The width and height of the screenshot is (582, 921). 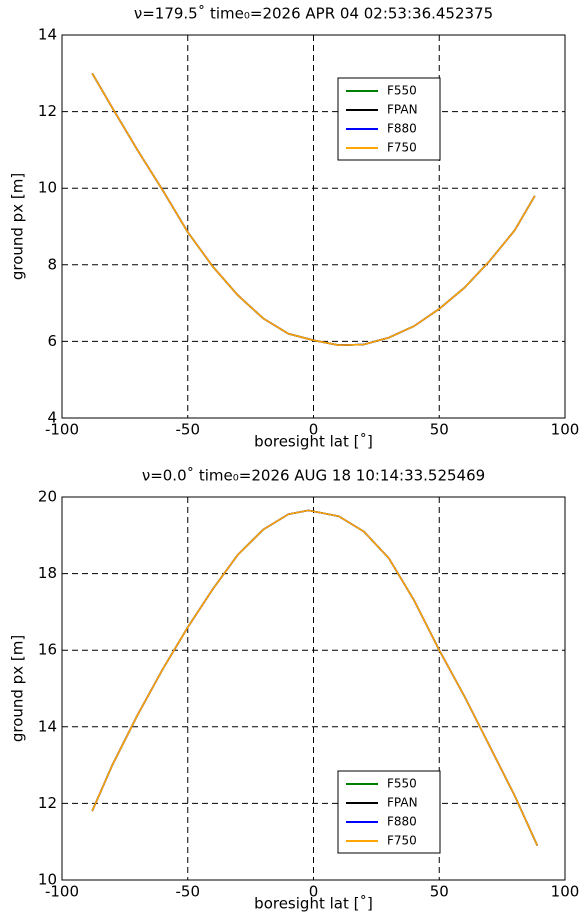 I want to click on y-tick-label: 8, so click(x=52, y=264).